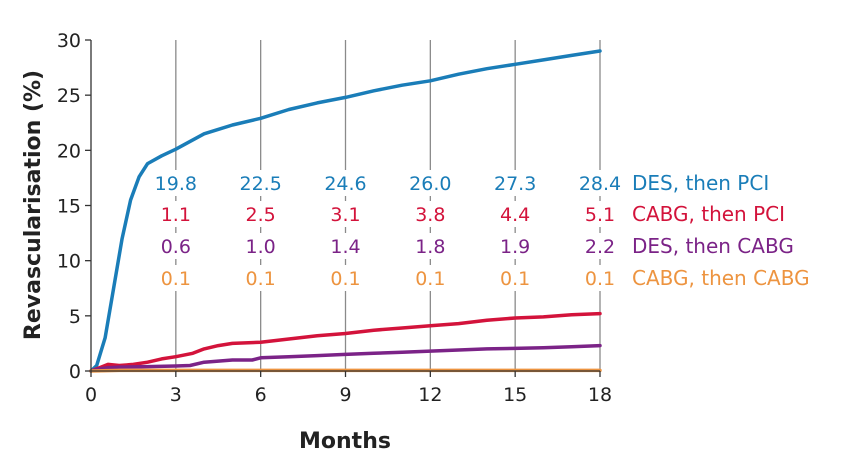 Image resolution: width=852 pixels, height=473 pixels. I want to click on y-tick-label-25: 25, so click(69, 96).